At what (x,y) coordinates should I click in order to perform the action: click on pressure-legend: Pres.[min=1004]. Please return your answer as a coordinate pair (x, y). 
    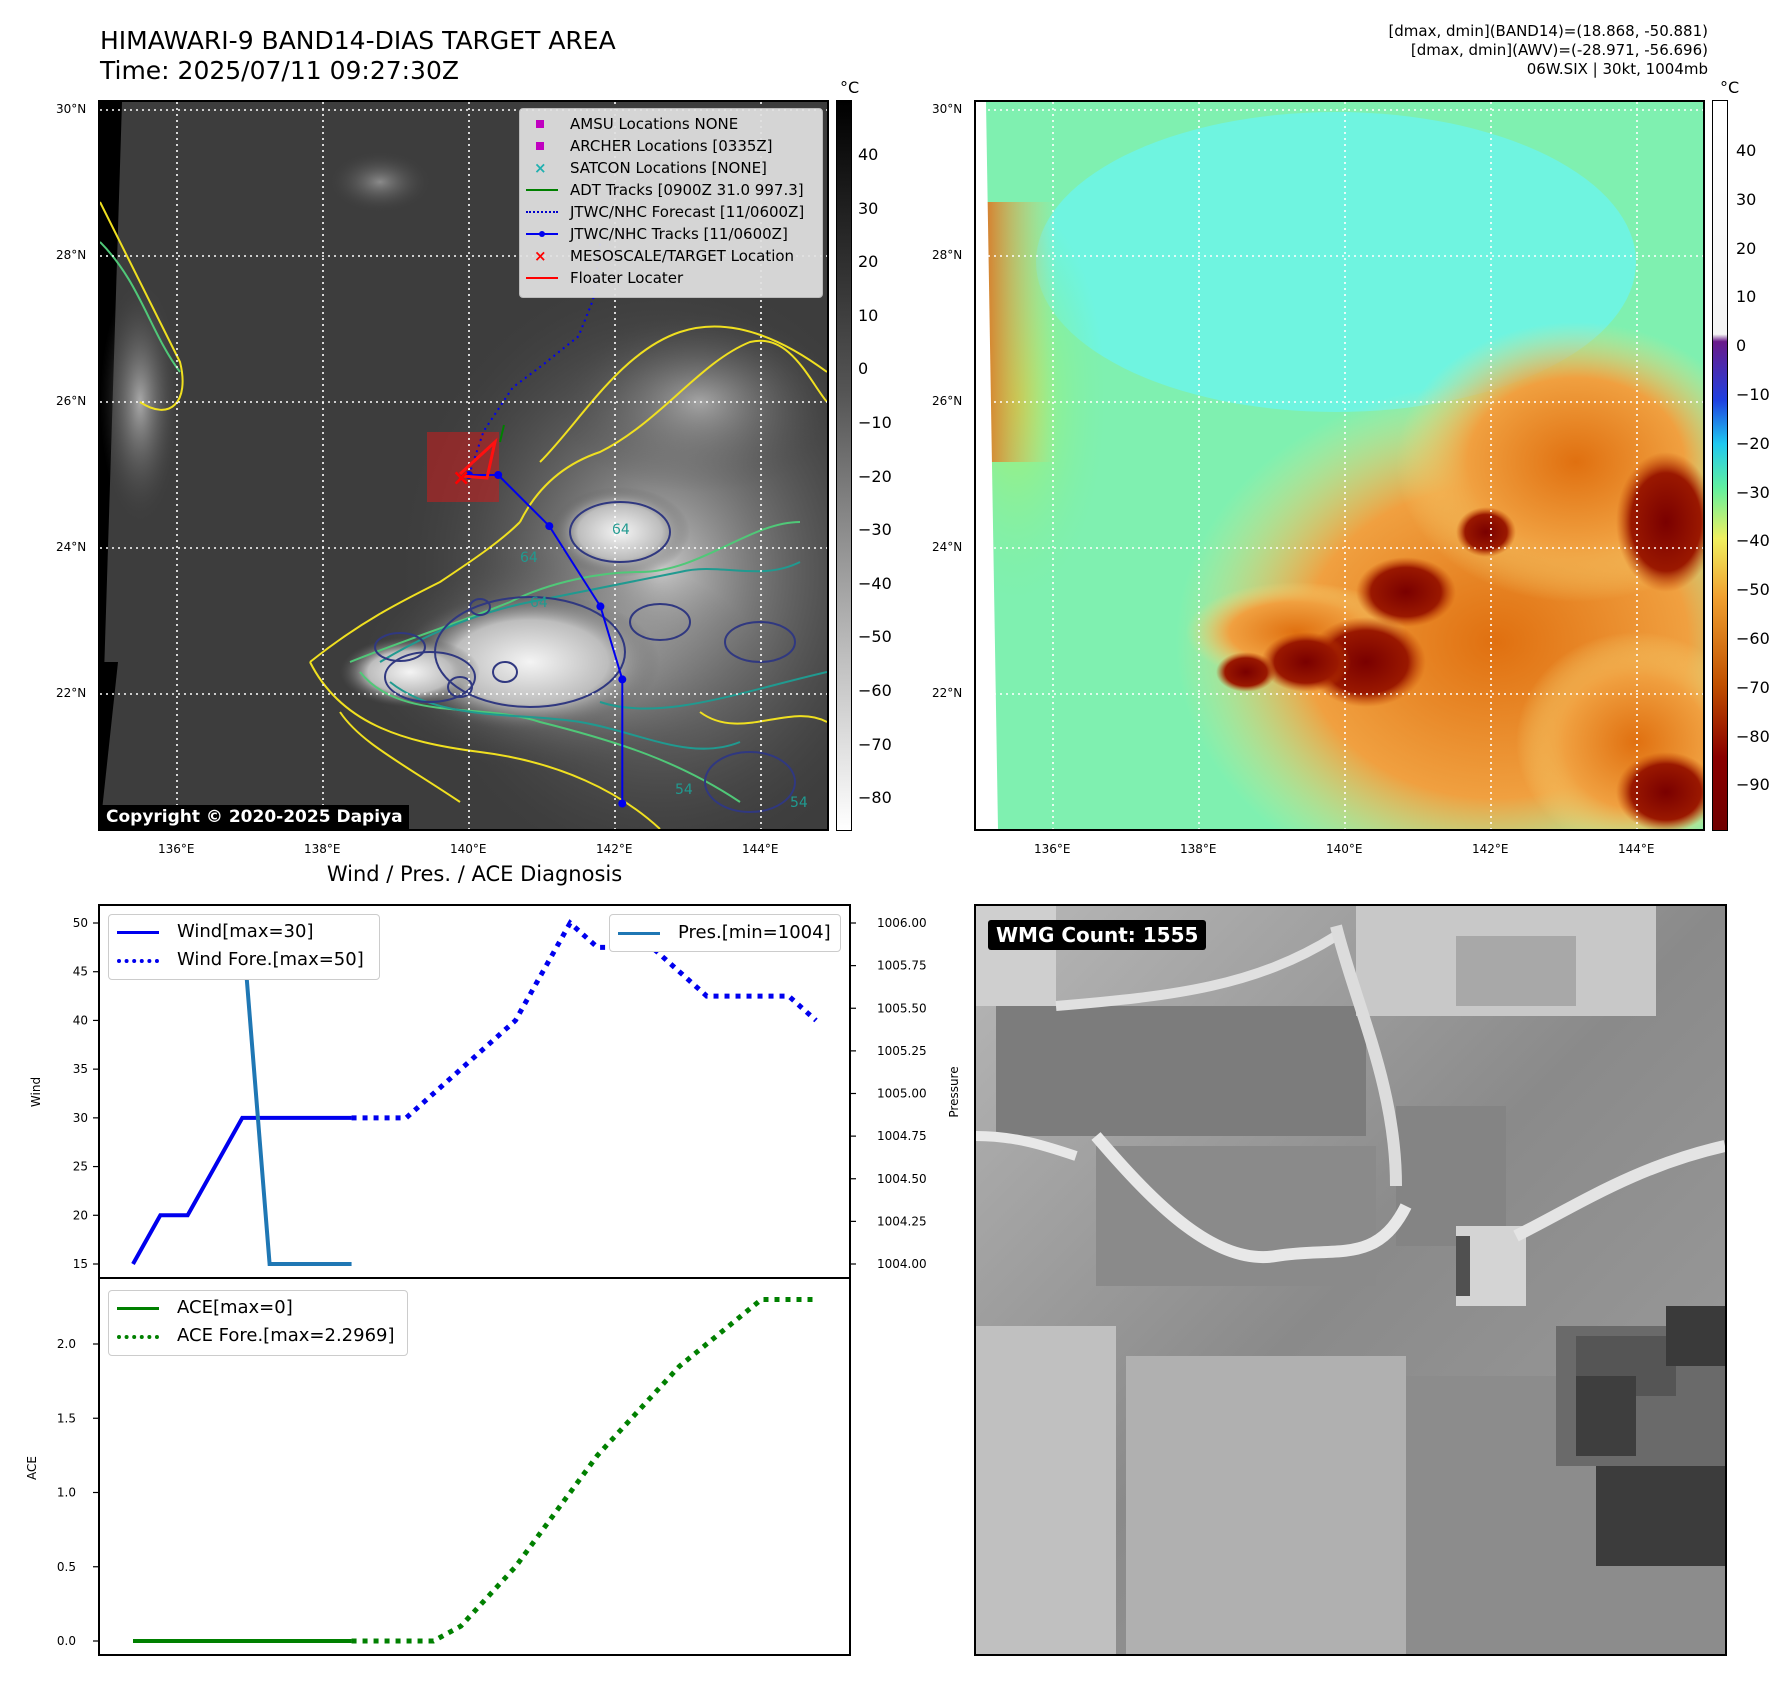
    Looking at the image, I should click on (725, 933).